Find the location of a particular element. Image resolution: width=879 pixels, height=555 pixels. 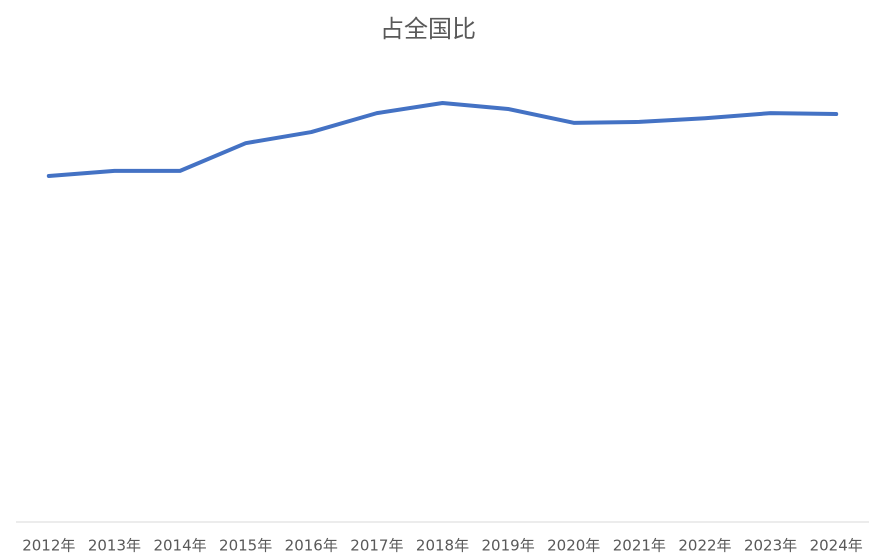

x-tick-label: 2013年 is located at coordinates (114, 546).